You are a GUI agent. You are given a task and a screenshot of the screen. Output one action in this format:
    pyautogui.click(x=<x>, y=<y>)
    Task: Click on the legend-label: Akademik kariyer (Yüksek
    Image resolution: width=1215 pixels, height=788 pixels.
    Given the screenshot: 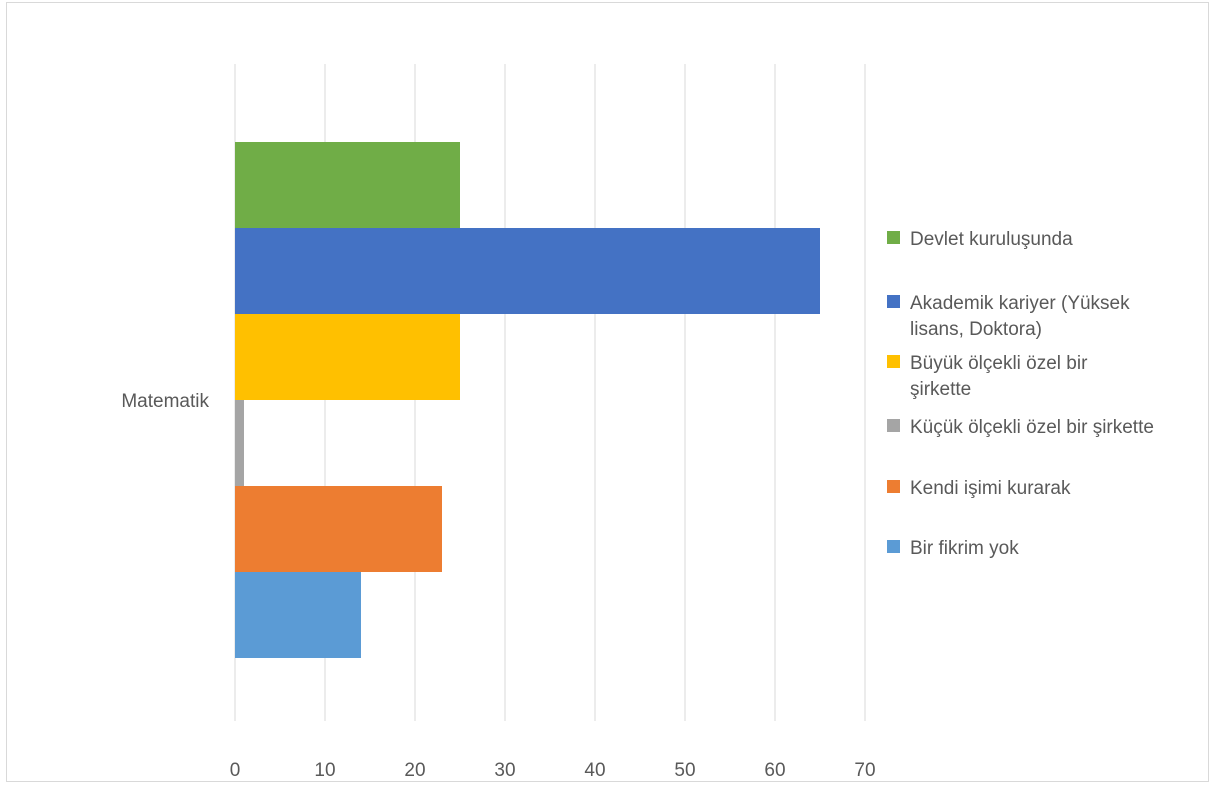 What is the action you would take?
    pyautogui.click(x=1020, y=303)
    